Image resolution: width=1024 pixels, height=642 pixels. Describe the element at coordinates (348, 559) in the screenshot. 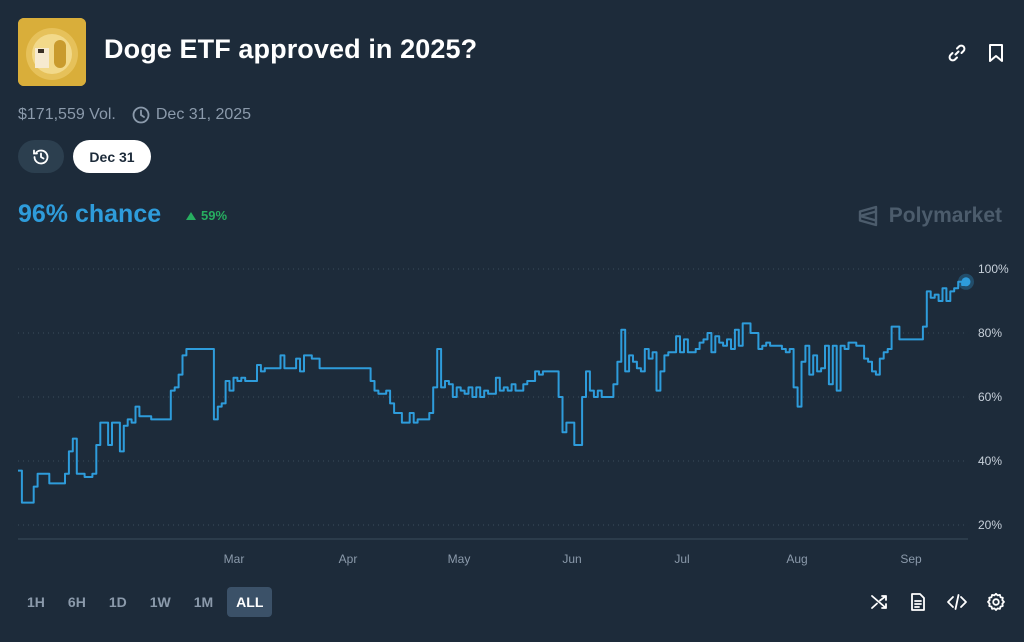

I see `x-tick-label: Apr` at that location.